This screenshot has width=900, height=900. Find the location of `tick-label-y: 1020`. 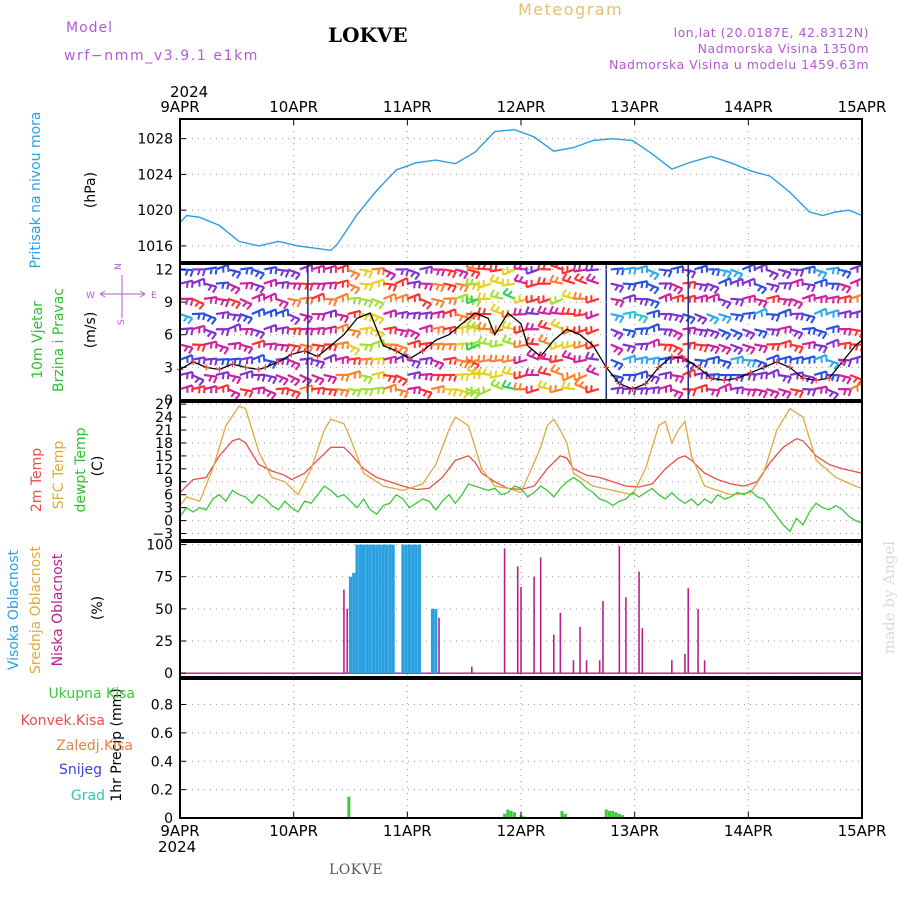

tick-label-y: 1020 is located at coordinates (155, 211).